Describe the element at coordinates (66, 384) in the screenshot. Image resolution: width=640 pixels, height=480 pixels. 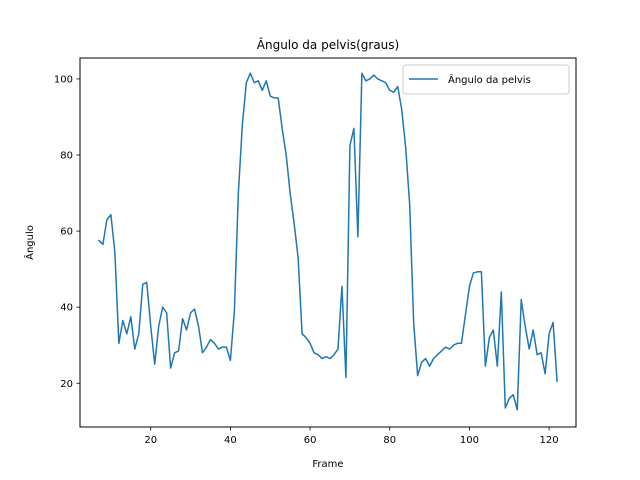
I see `y-tick-label: 20` at that location.